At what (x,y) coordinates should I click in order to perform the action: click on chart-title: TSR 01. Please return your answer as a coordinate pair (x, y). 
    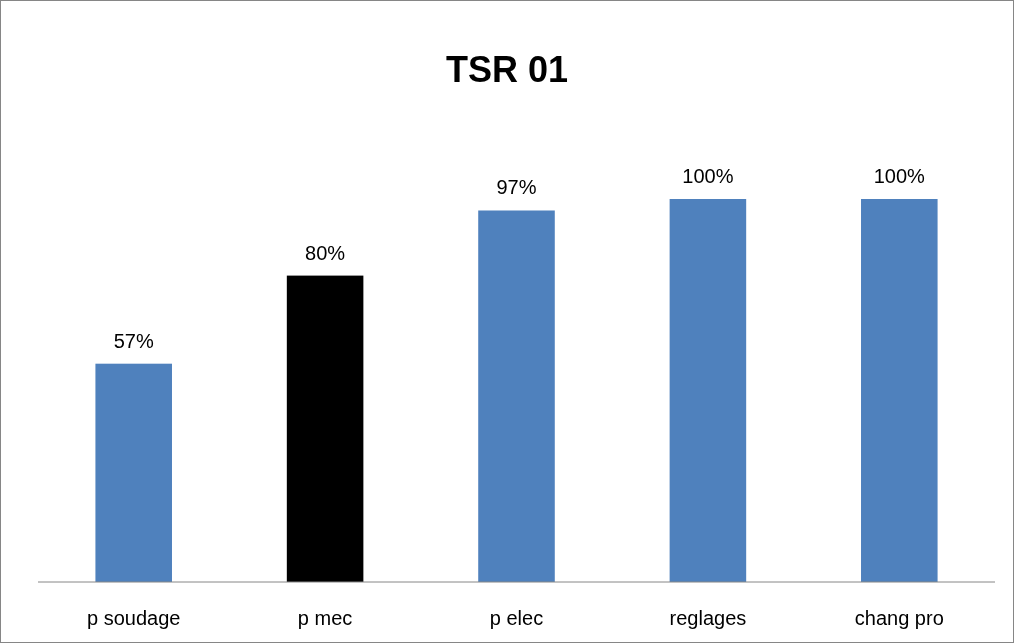
    Looking at the image, I should click on (507, 69).